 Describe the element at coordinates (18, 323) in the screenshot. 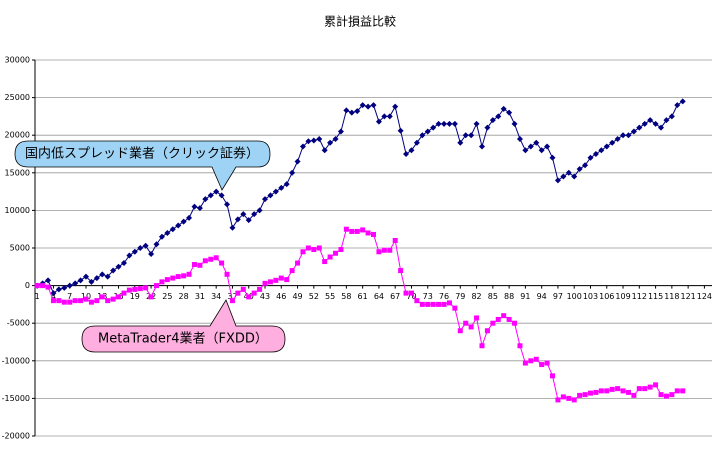

I see `y-tick-label: -5000` at that location.